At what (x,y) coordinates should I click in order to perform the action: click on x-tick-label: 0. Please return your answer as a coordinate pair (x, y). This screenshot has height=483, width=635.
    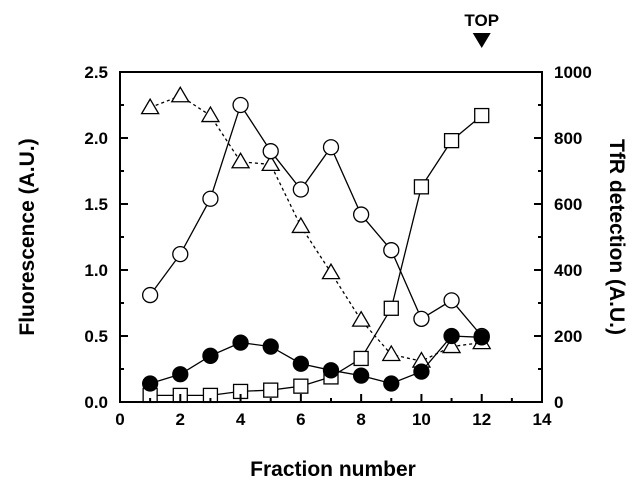
    Looking at the image, I should click on (119, 419).